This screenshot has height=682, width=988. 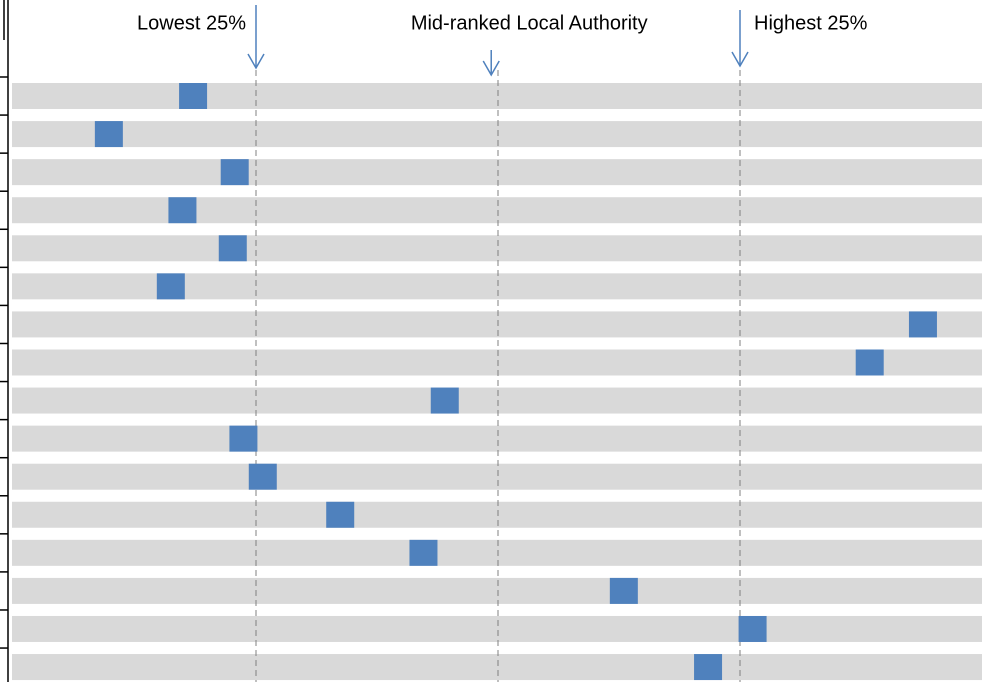 What do you see at coordinates (529, 23) in the screenshot?
I see `annotation: Mid-ranked Local Authority` at bounding box center [529, 23].